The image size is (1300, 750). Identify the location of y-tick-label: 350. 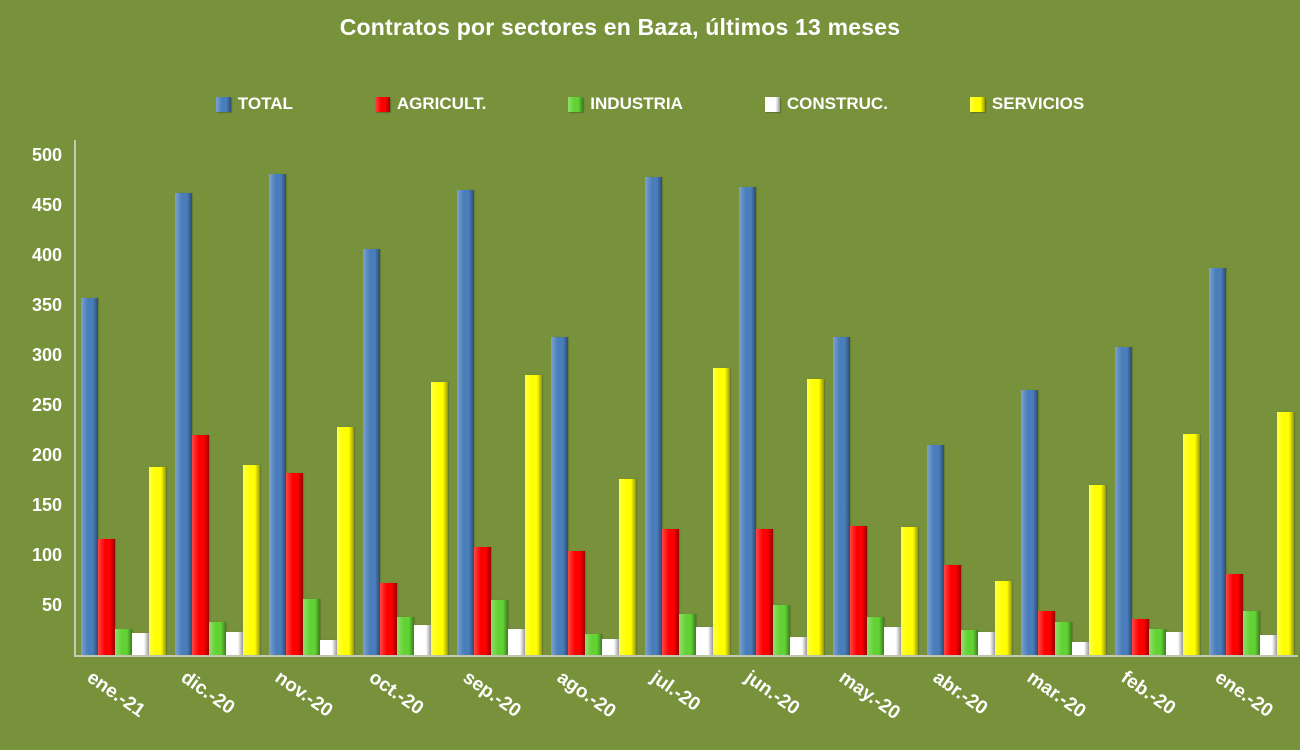
(46, 305).